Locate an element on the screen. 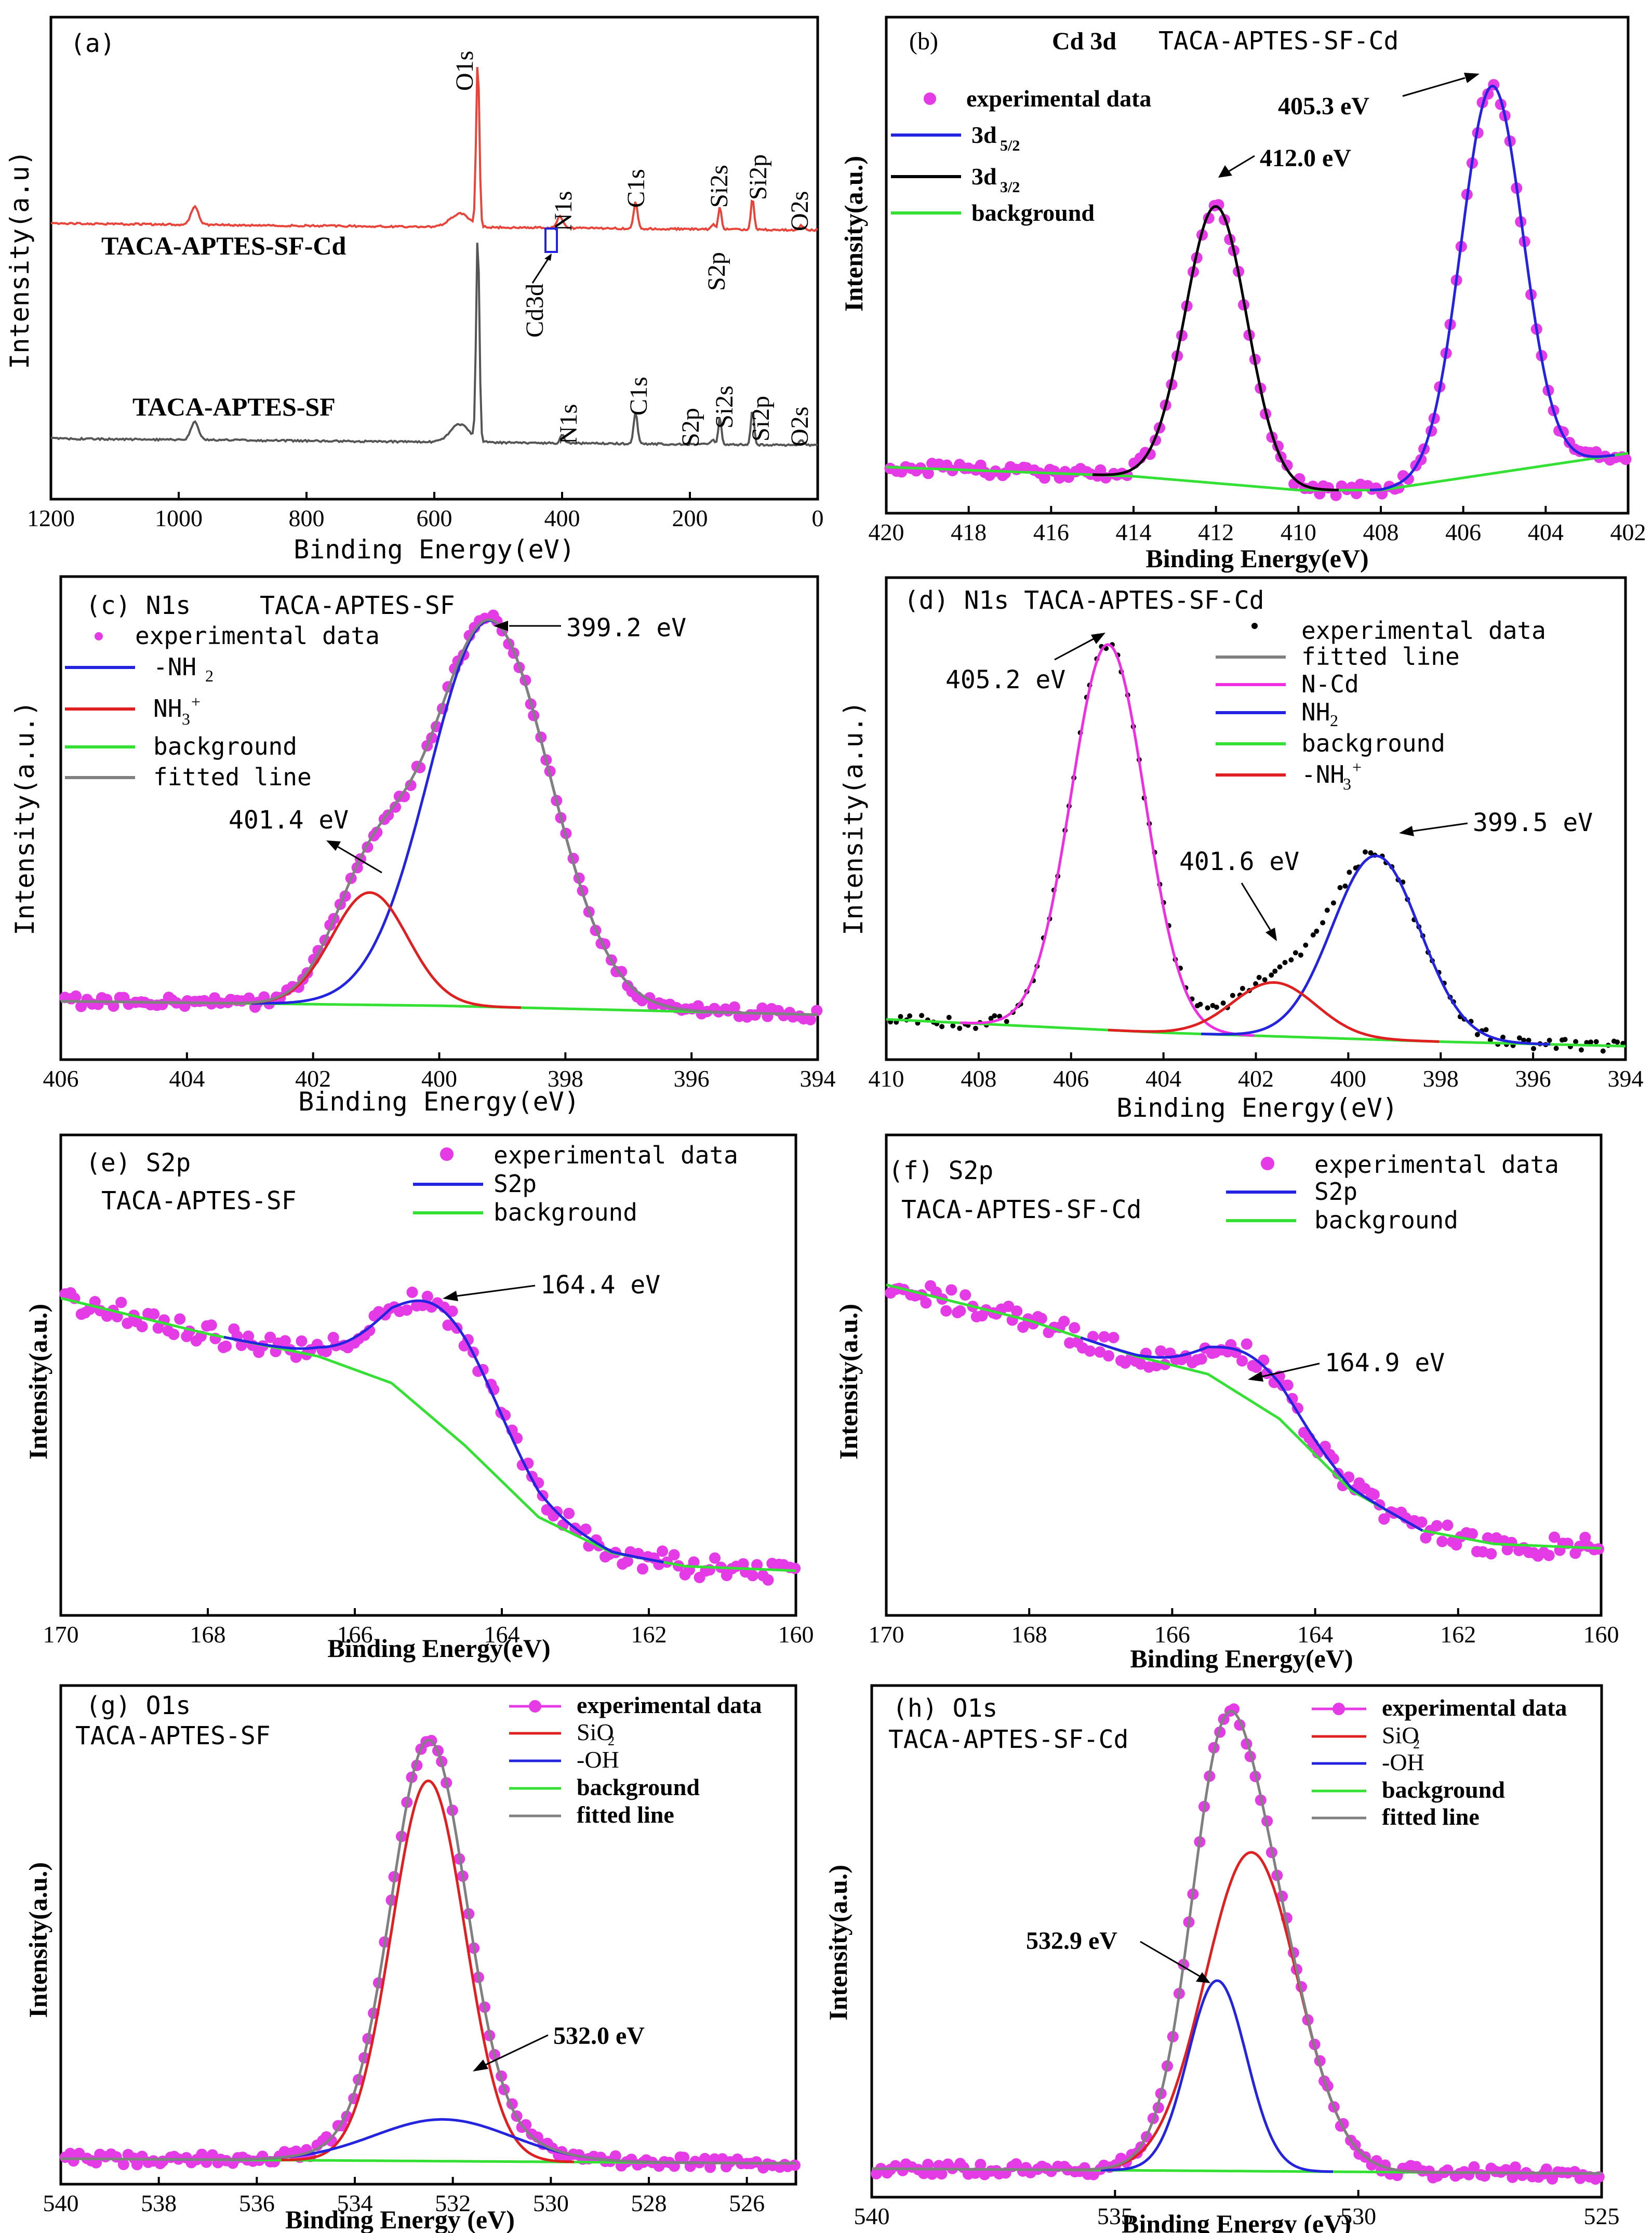 The width and height of the screenshot is (1652, 2233). y-axis-label: Intensity(a.u) is located at coordinates (20, 259).